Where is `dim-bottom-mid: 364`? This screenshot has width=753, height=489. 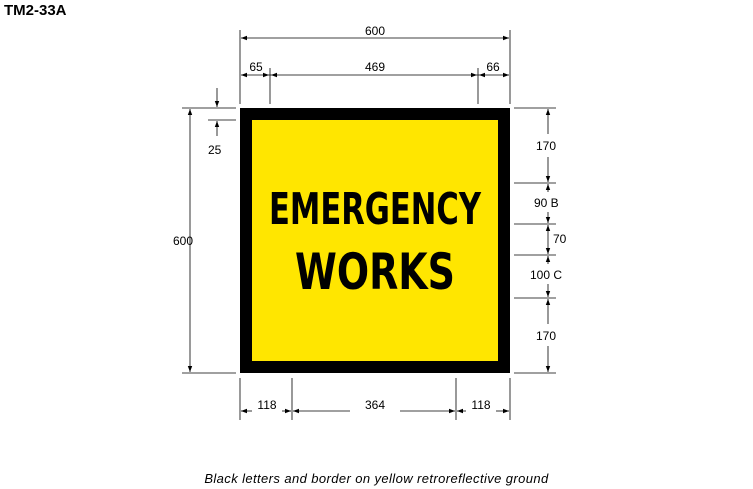 dim-bottom-mid: 364 is located at coordinates (375, 405).